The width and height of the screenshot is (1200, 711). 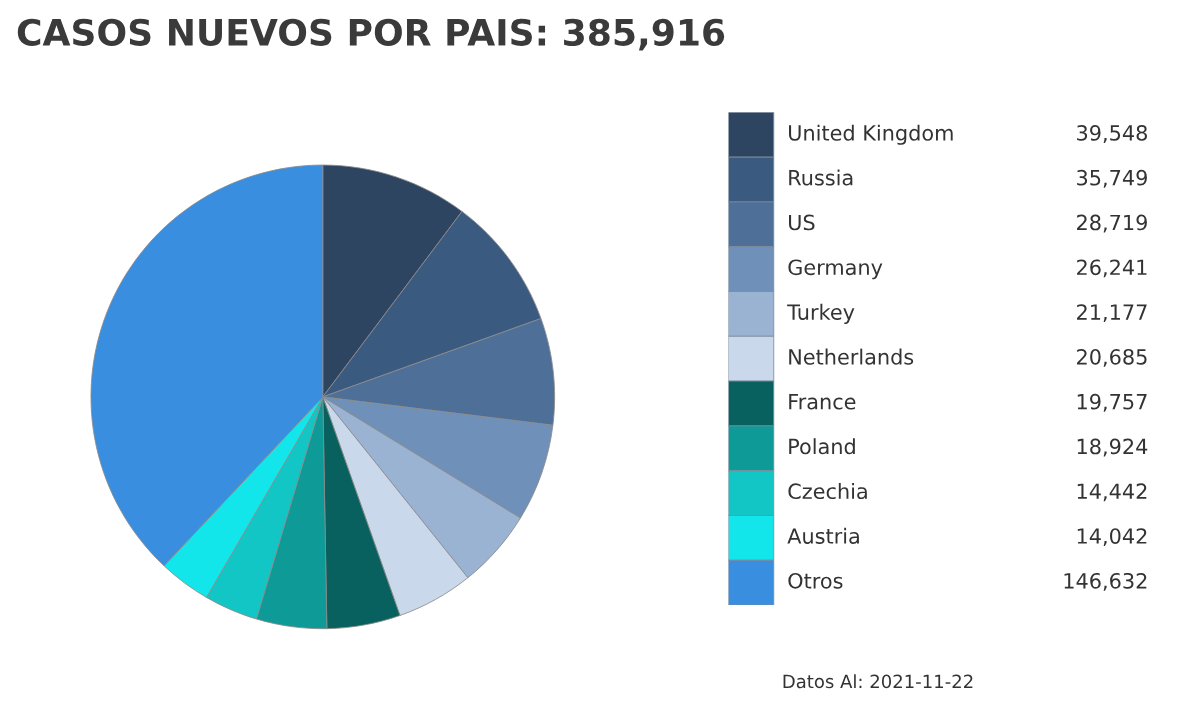 I want to click on data-label: 14,442, so click(x=1112, y=492).